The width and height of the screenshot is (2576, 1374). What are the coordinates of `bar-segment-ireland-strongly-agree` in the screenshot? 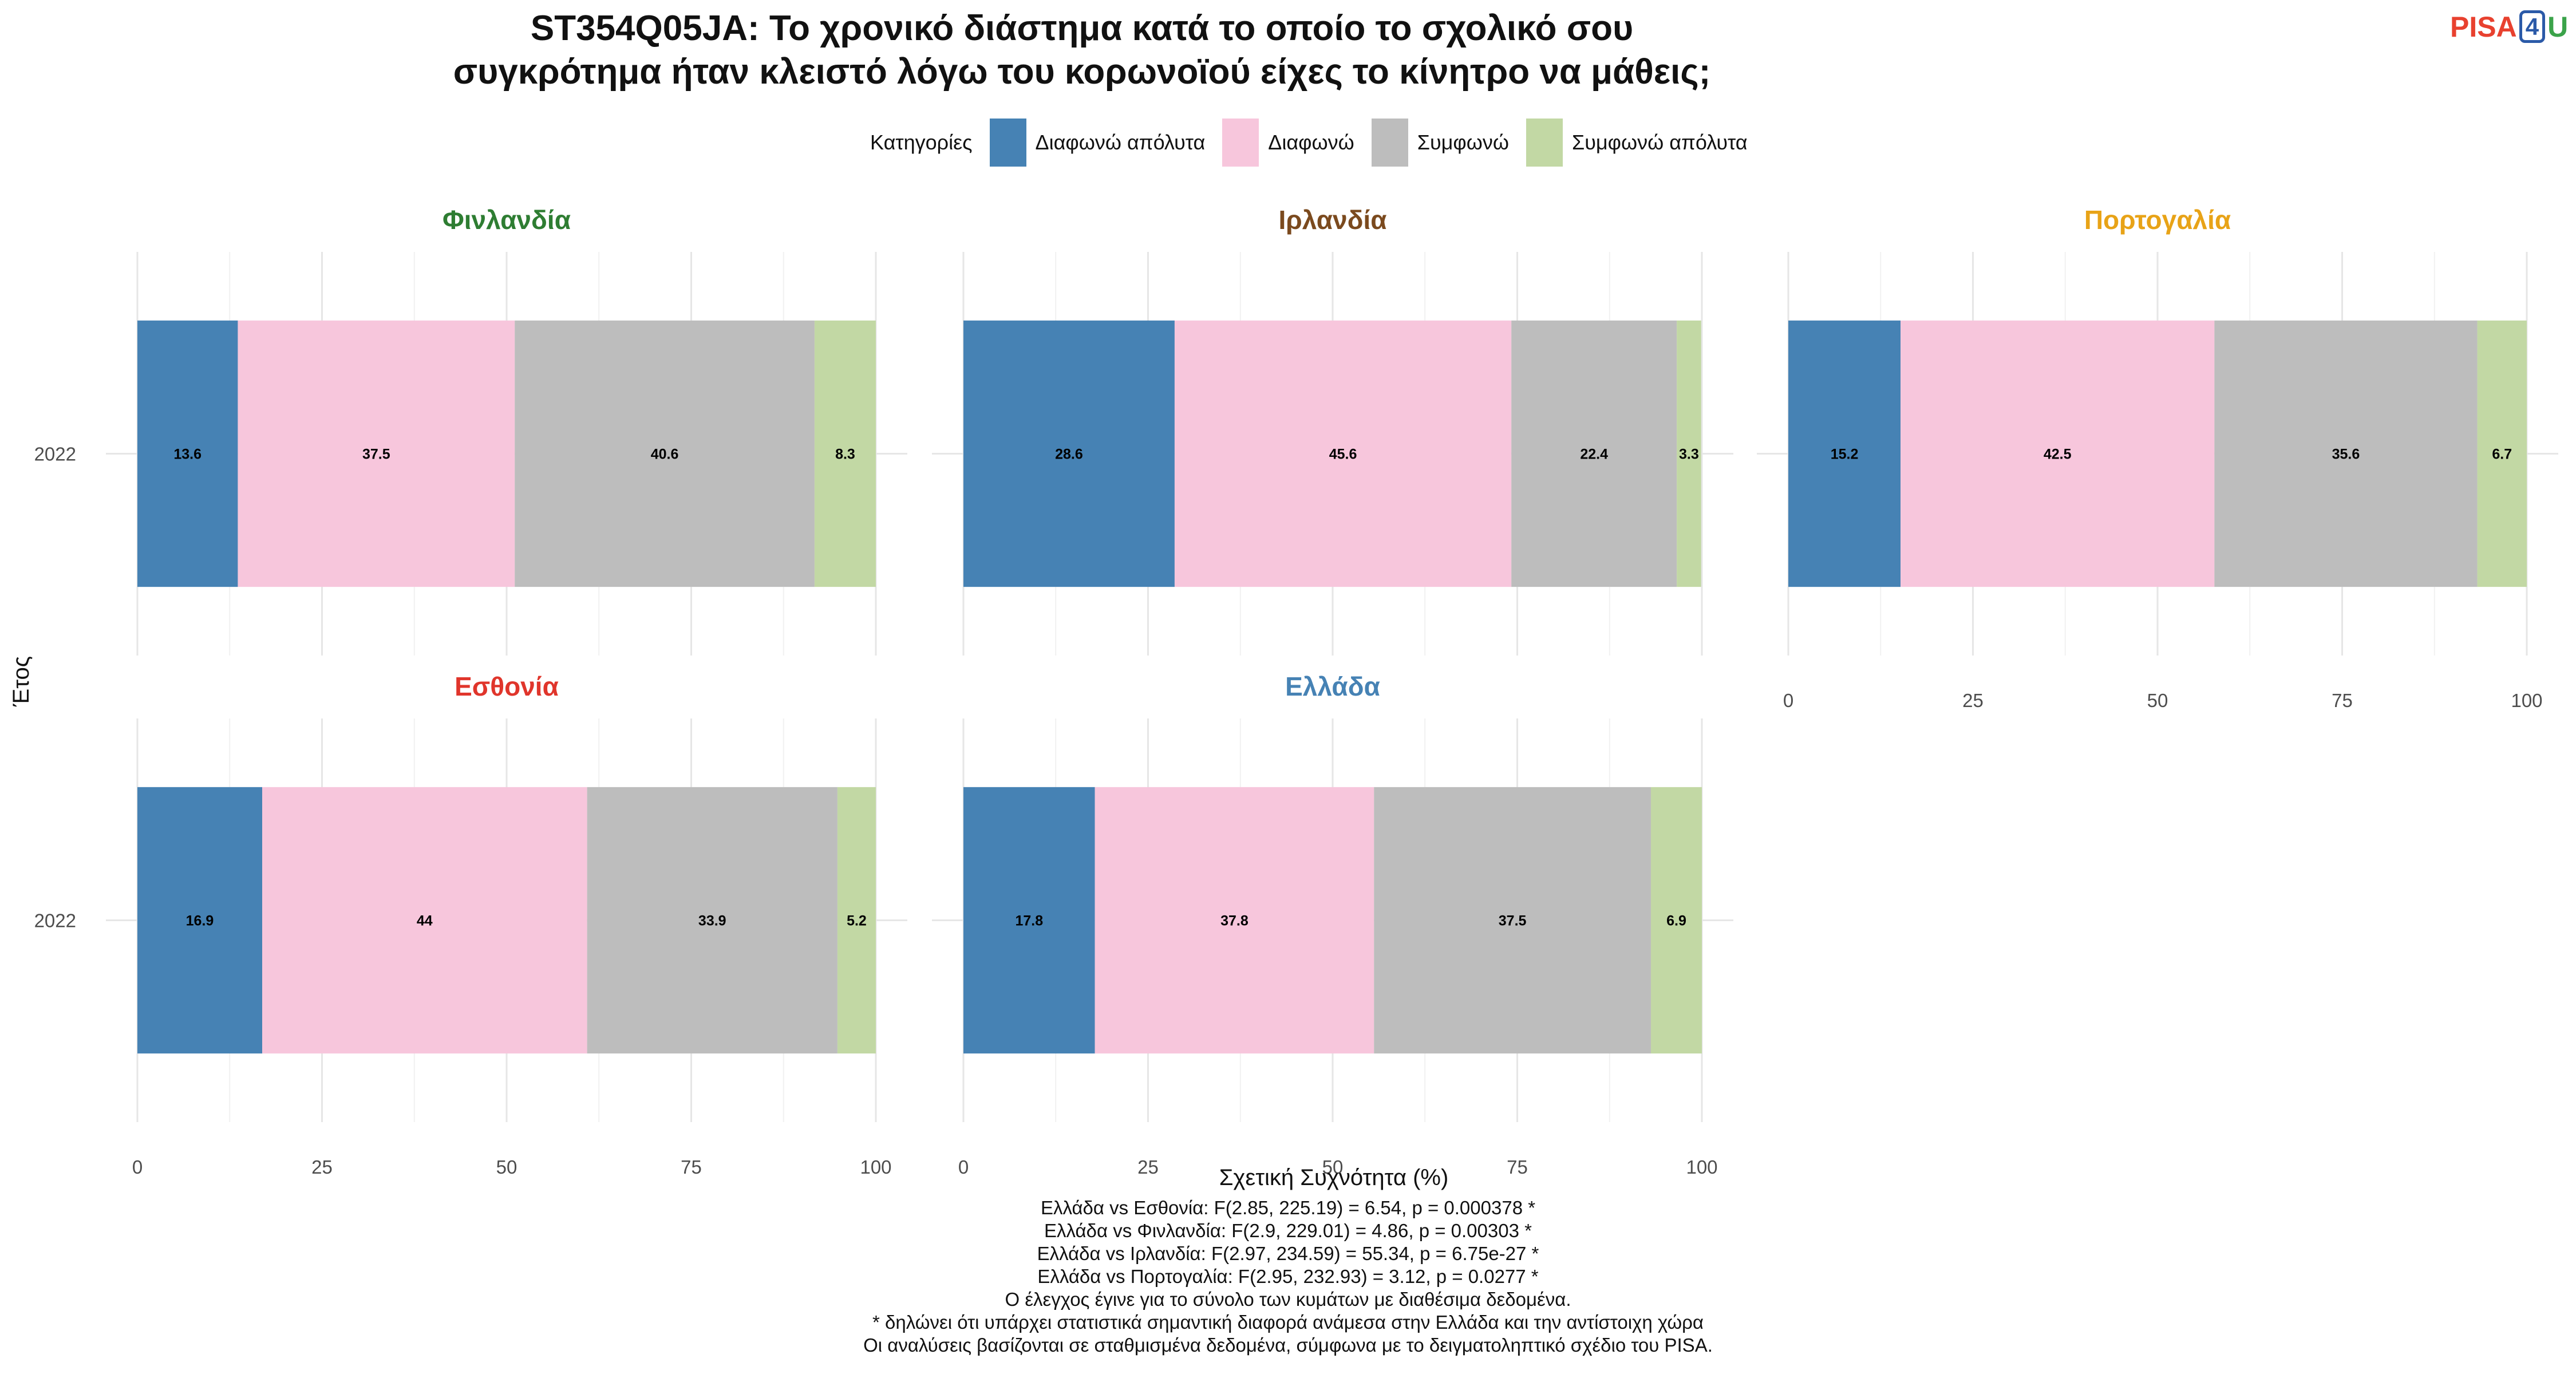 It's located at (1689, 454).